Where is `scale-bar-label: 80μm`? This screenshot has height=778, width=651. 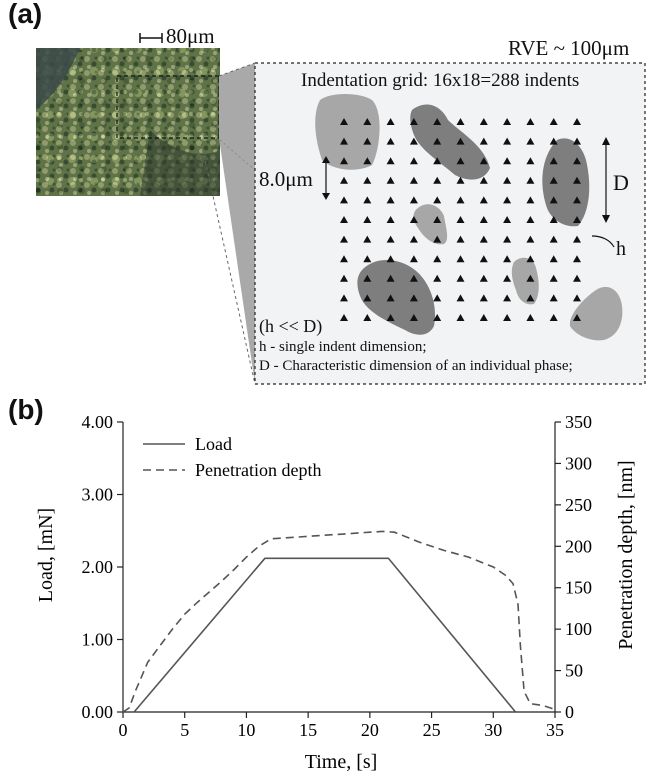 scale-bar-label: 80μm is located at coordinates (190, 36).